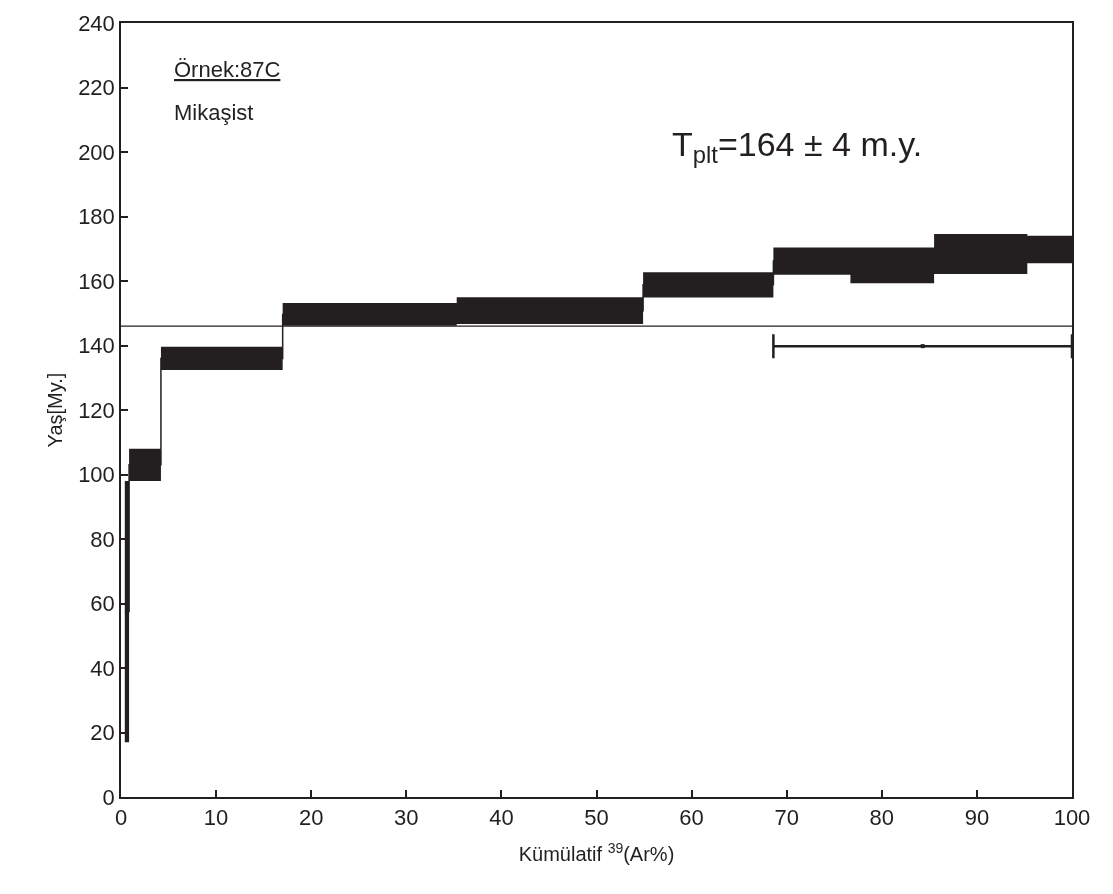 The image size is (1113, 894). What do you see at coordinates (96, 23) in the screenshot?
I see `y-tick-label: 240` at bounding box center [96, 23].